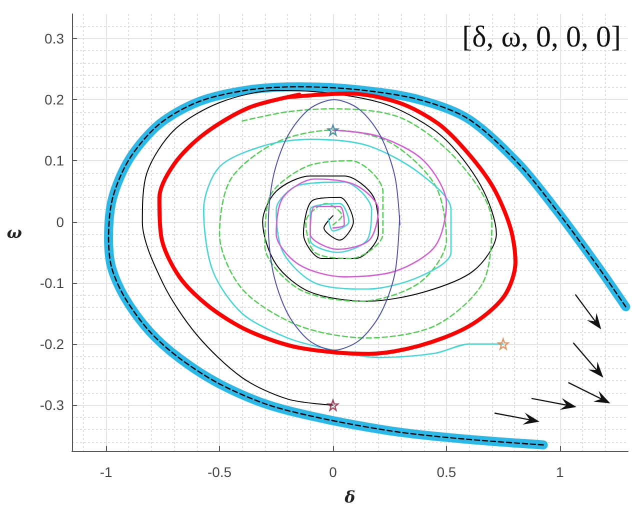 The image size is (633, 510). What do you see at coordinates (52, 282) in the screenshot?
I see `y-tick-label: -0.1` at bounding box center [52, 282].